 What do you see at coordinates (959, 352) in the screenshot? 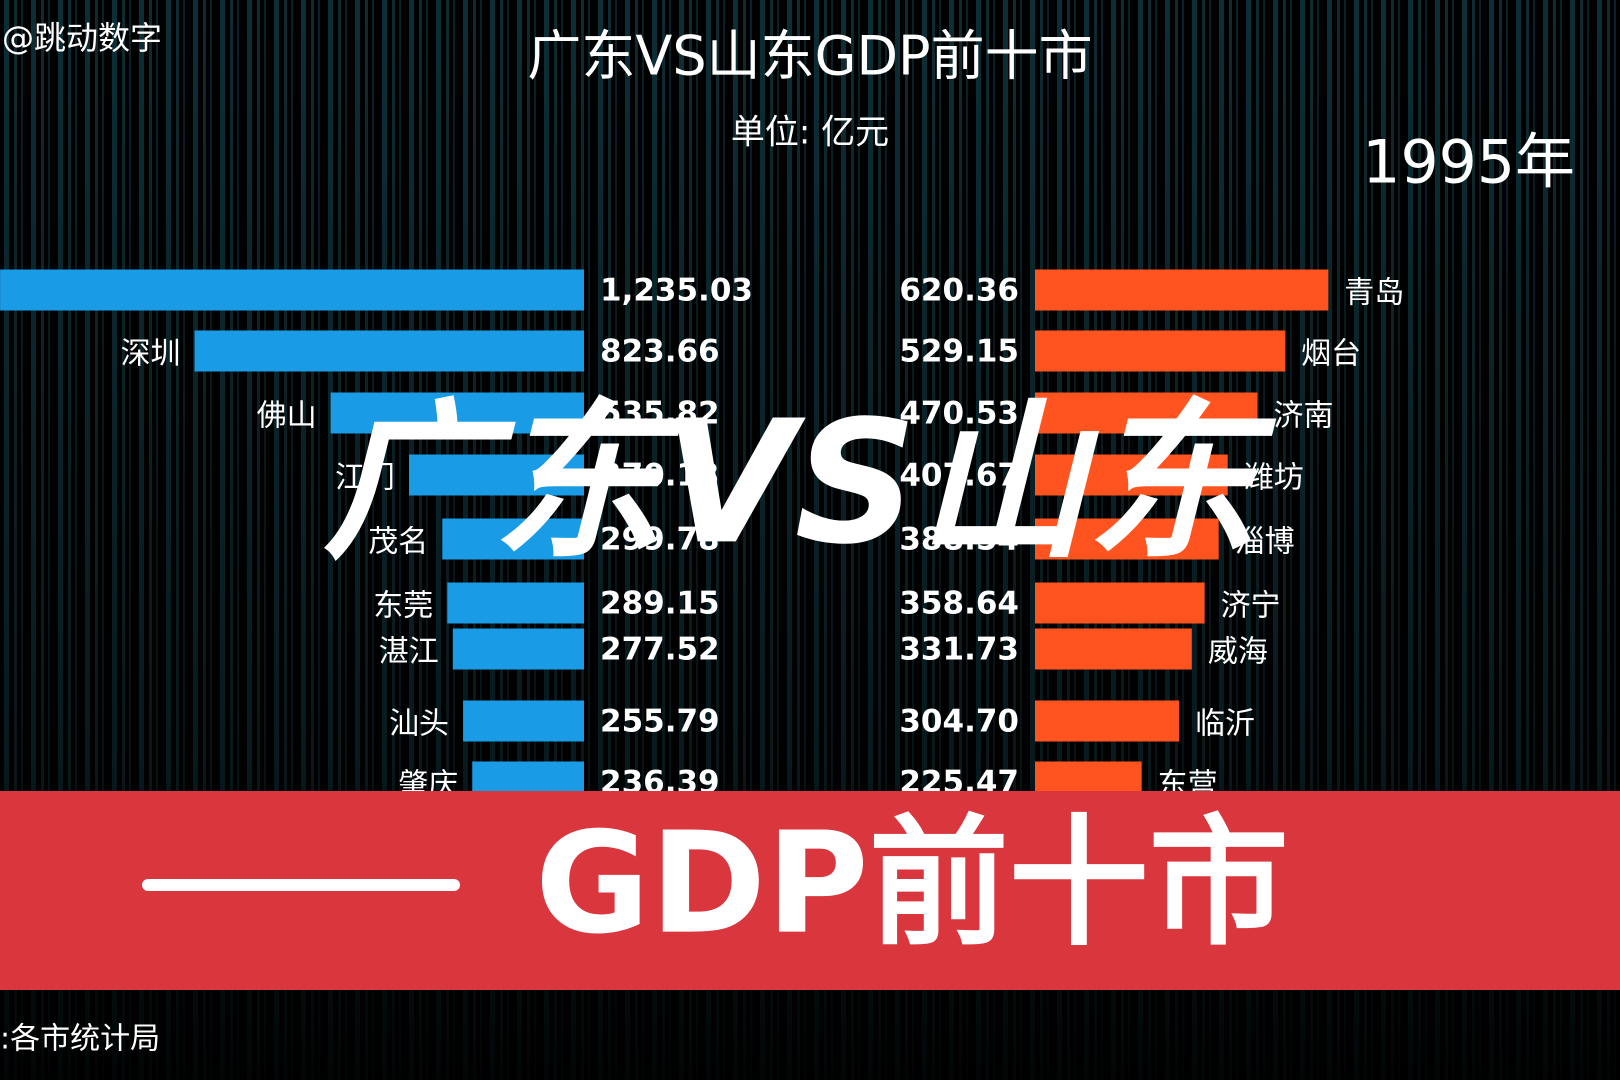
I see `value-label: 529.15` at bounding box center [959, 352].